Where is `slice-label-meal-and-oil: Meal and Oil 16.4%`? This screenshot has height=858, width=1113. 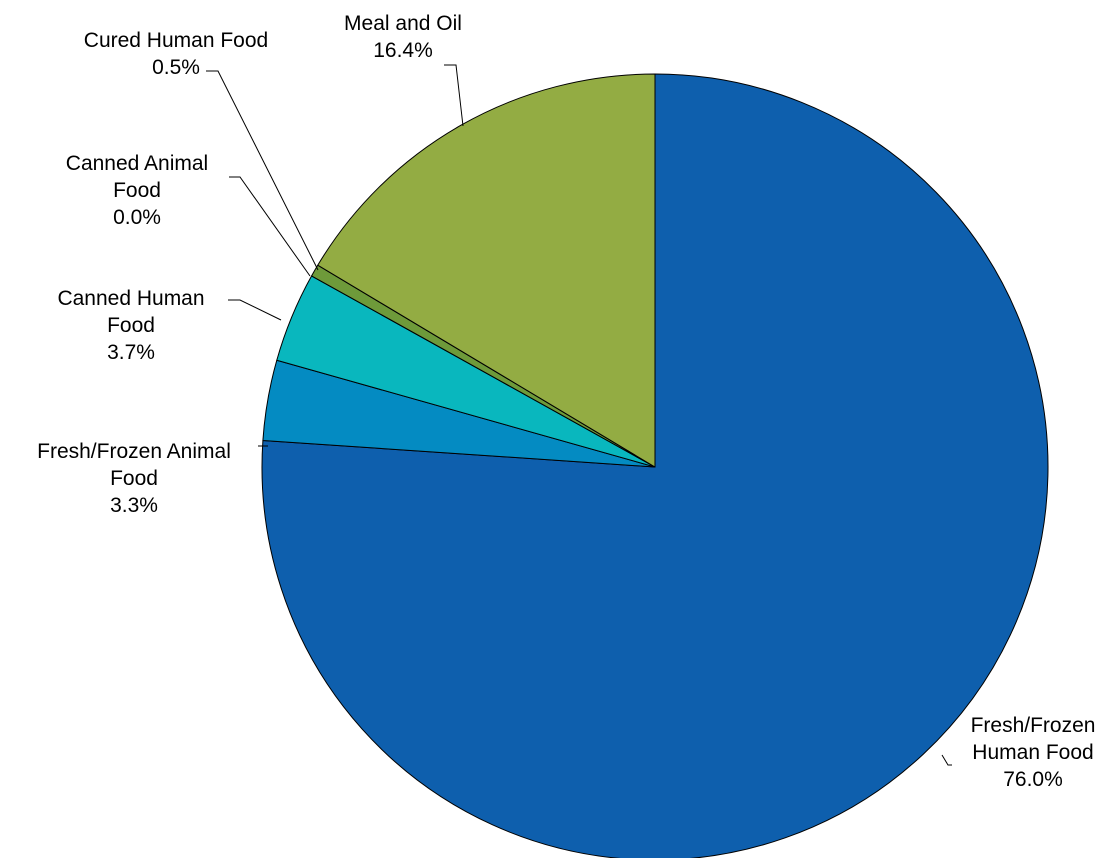
slice-label-meal-and-oil: Meal and Oil 16.4% is located at coordinates (403, 37).